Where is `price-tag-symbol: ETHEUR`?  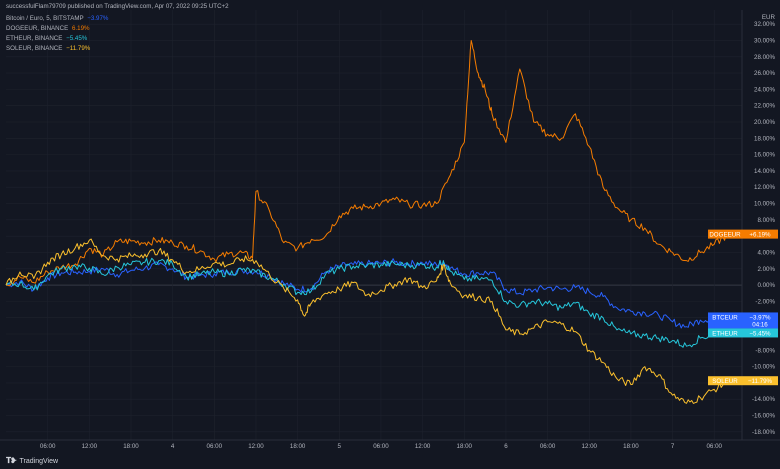 price-tag-symbol: ETHEUR is located at coordinates (725, 333).